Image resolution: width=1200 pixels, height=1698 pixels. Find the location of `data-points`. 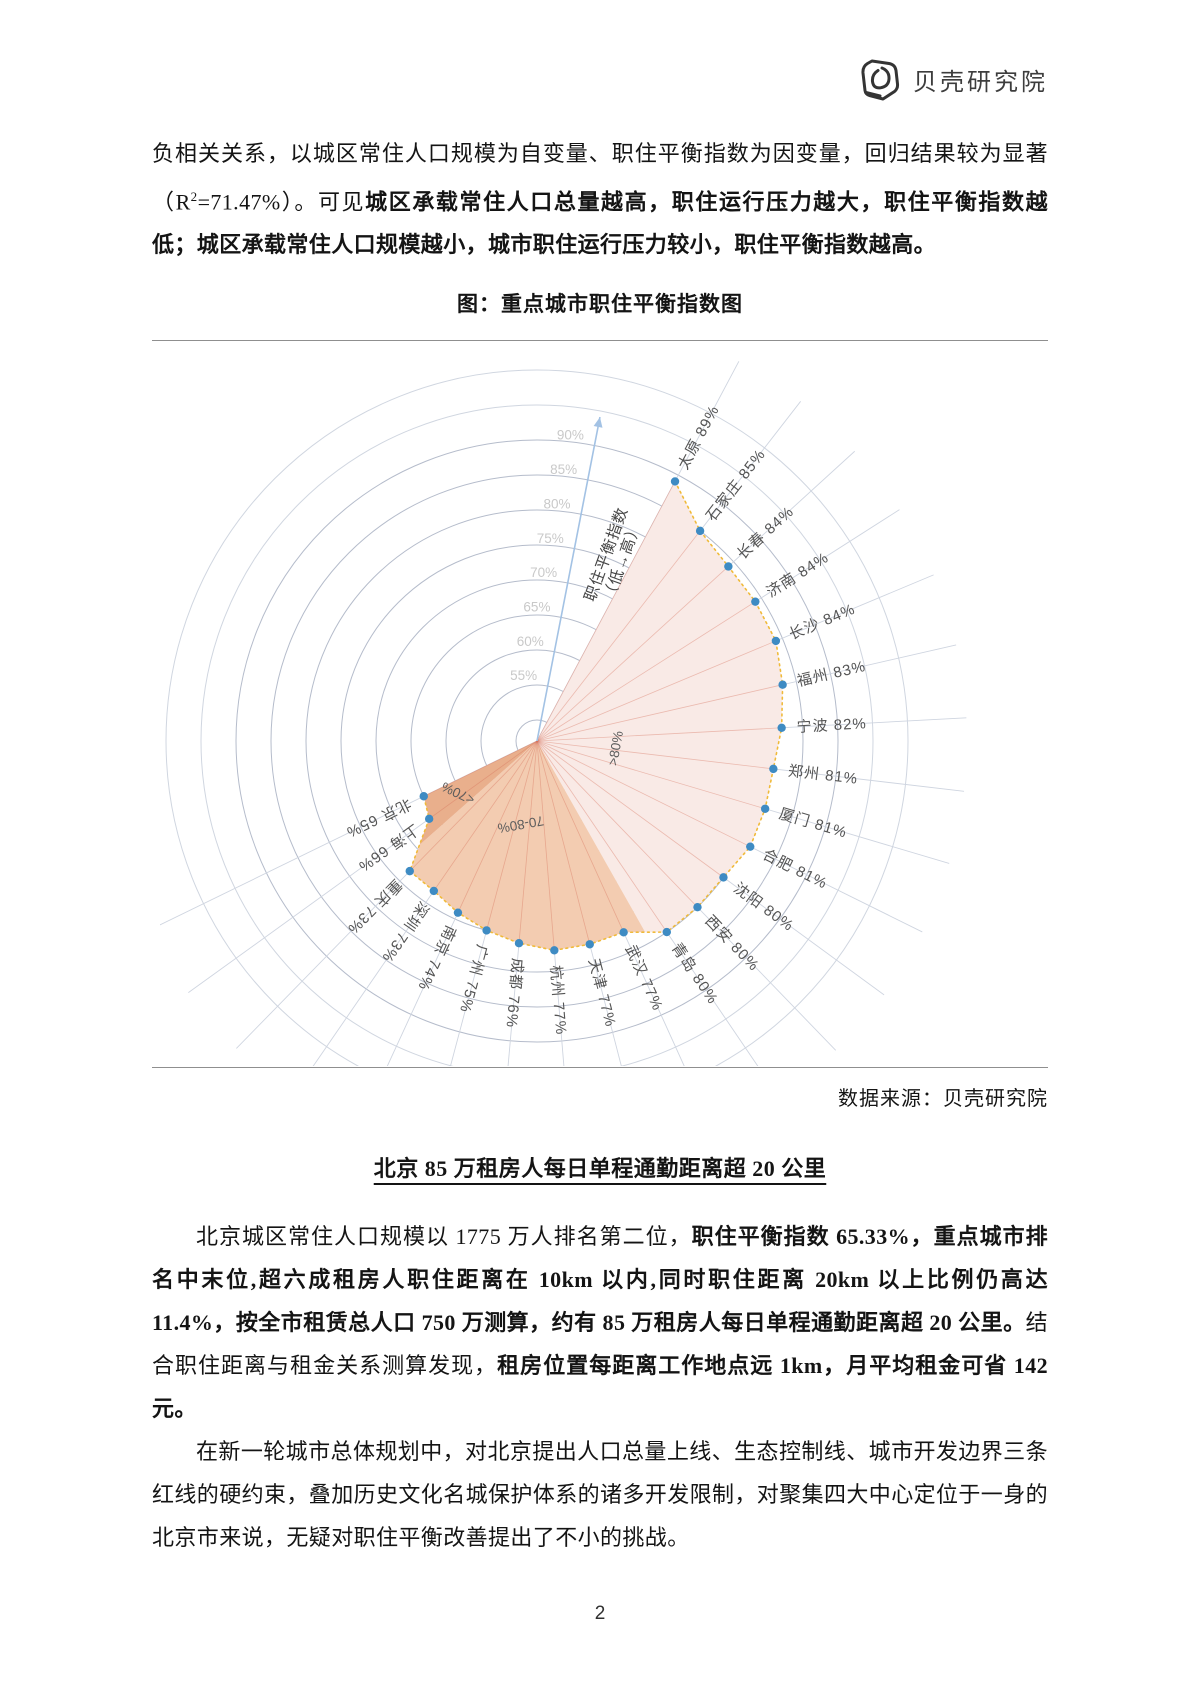

data-points is located at coordinates (596, 716).